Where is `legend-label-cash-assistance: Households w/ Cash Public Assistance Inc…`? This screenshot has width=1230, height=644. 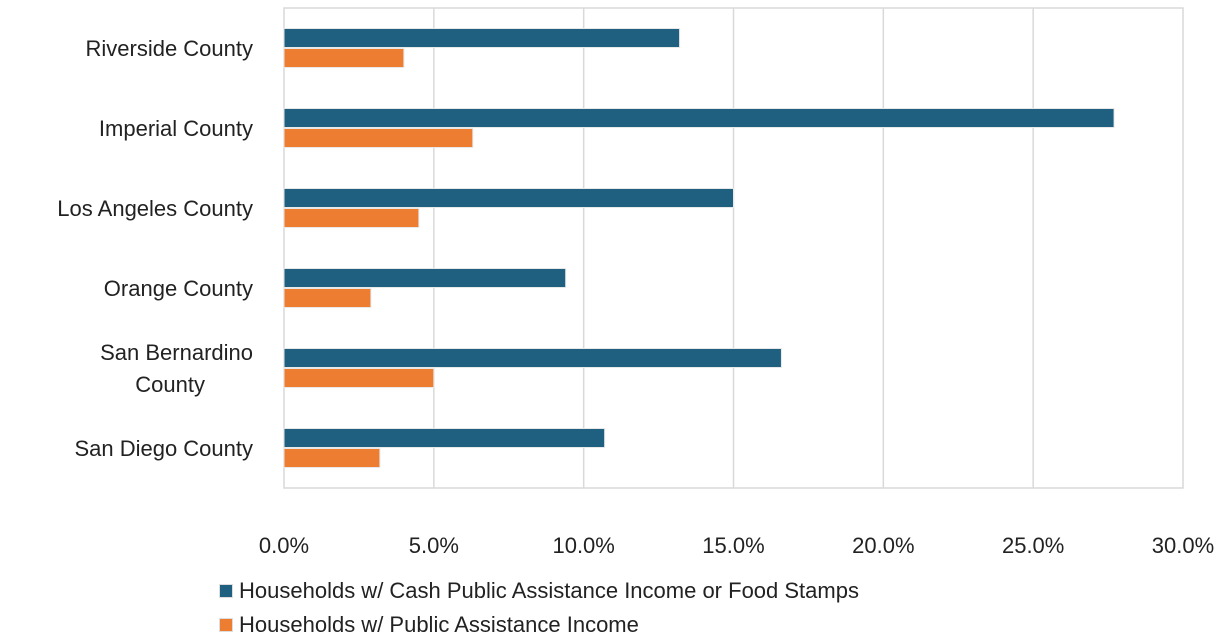 legend-label-cash-assistance: Households w/ Cash Public Assistance Inc… is located at coordinates (549, 590).